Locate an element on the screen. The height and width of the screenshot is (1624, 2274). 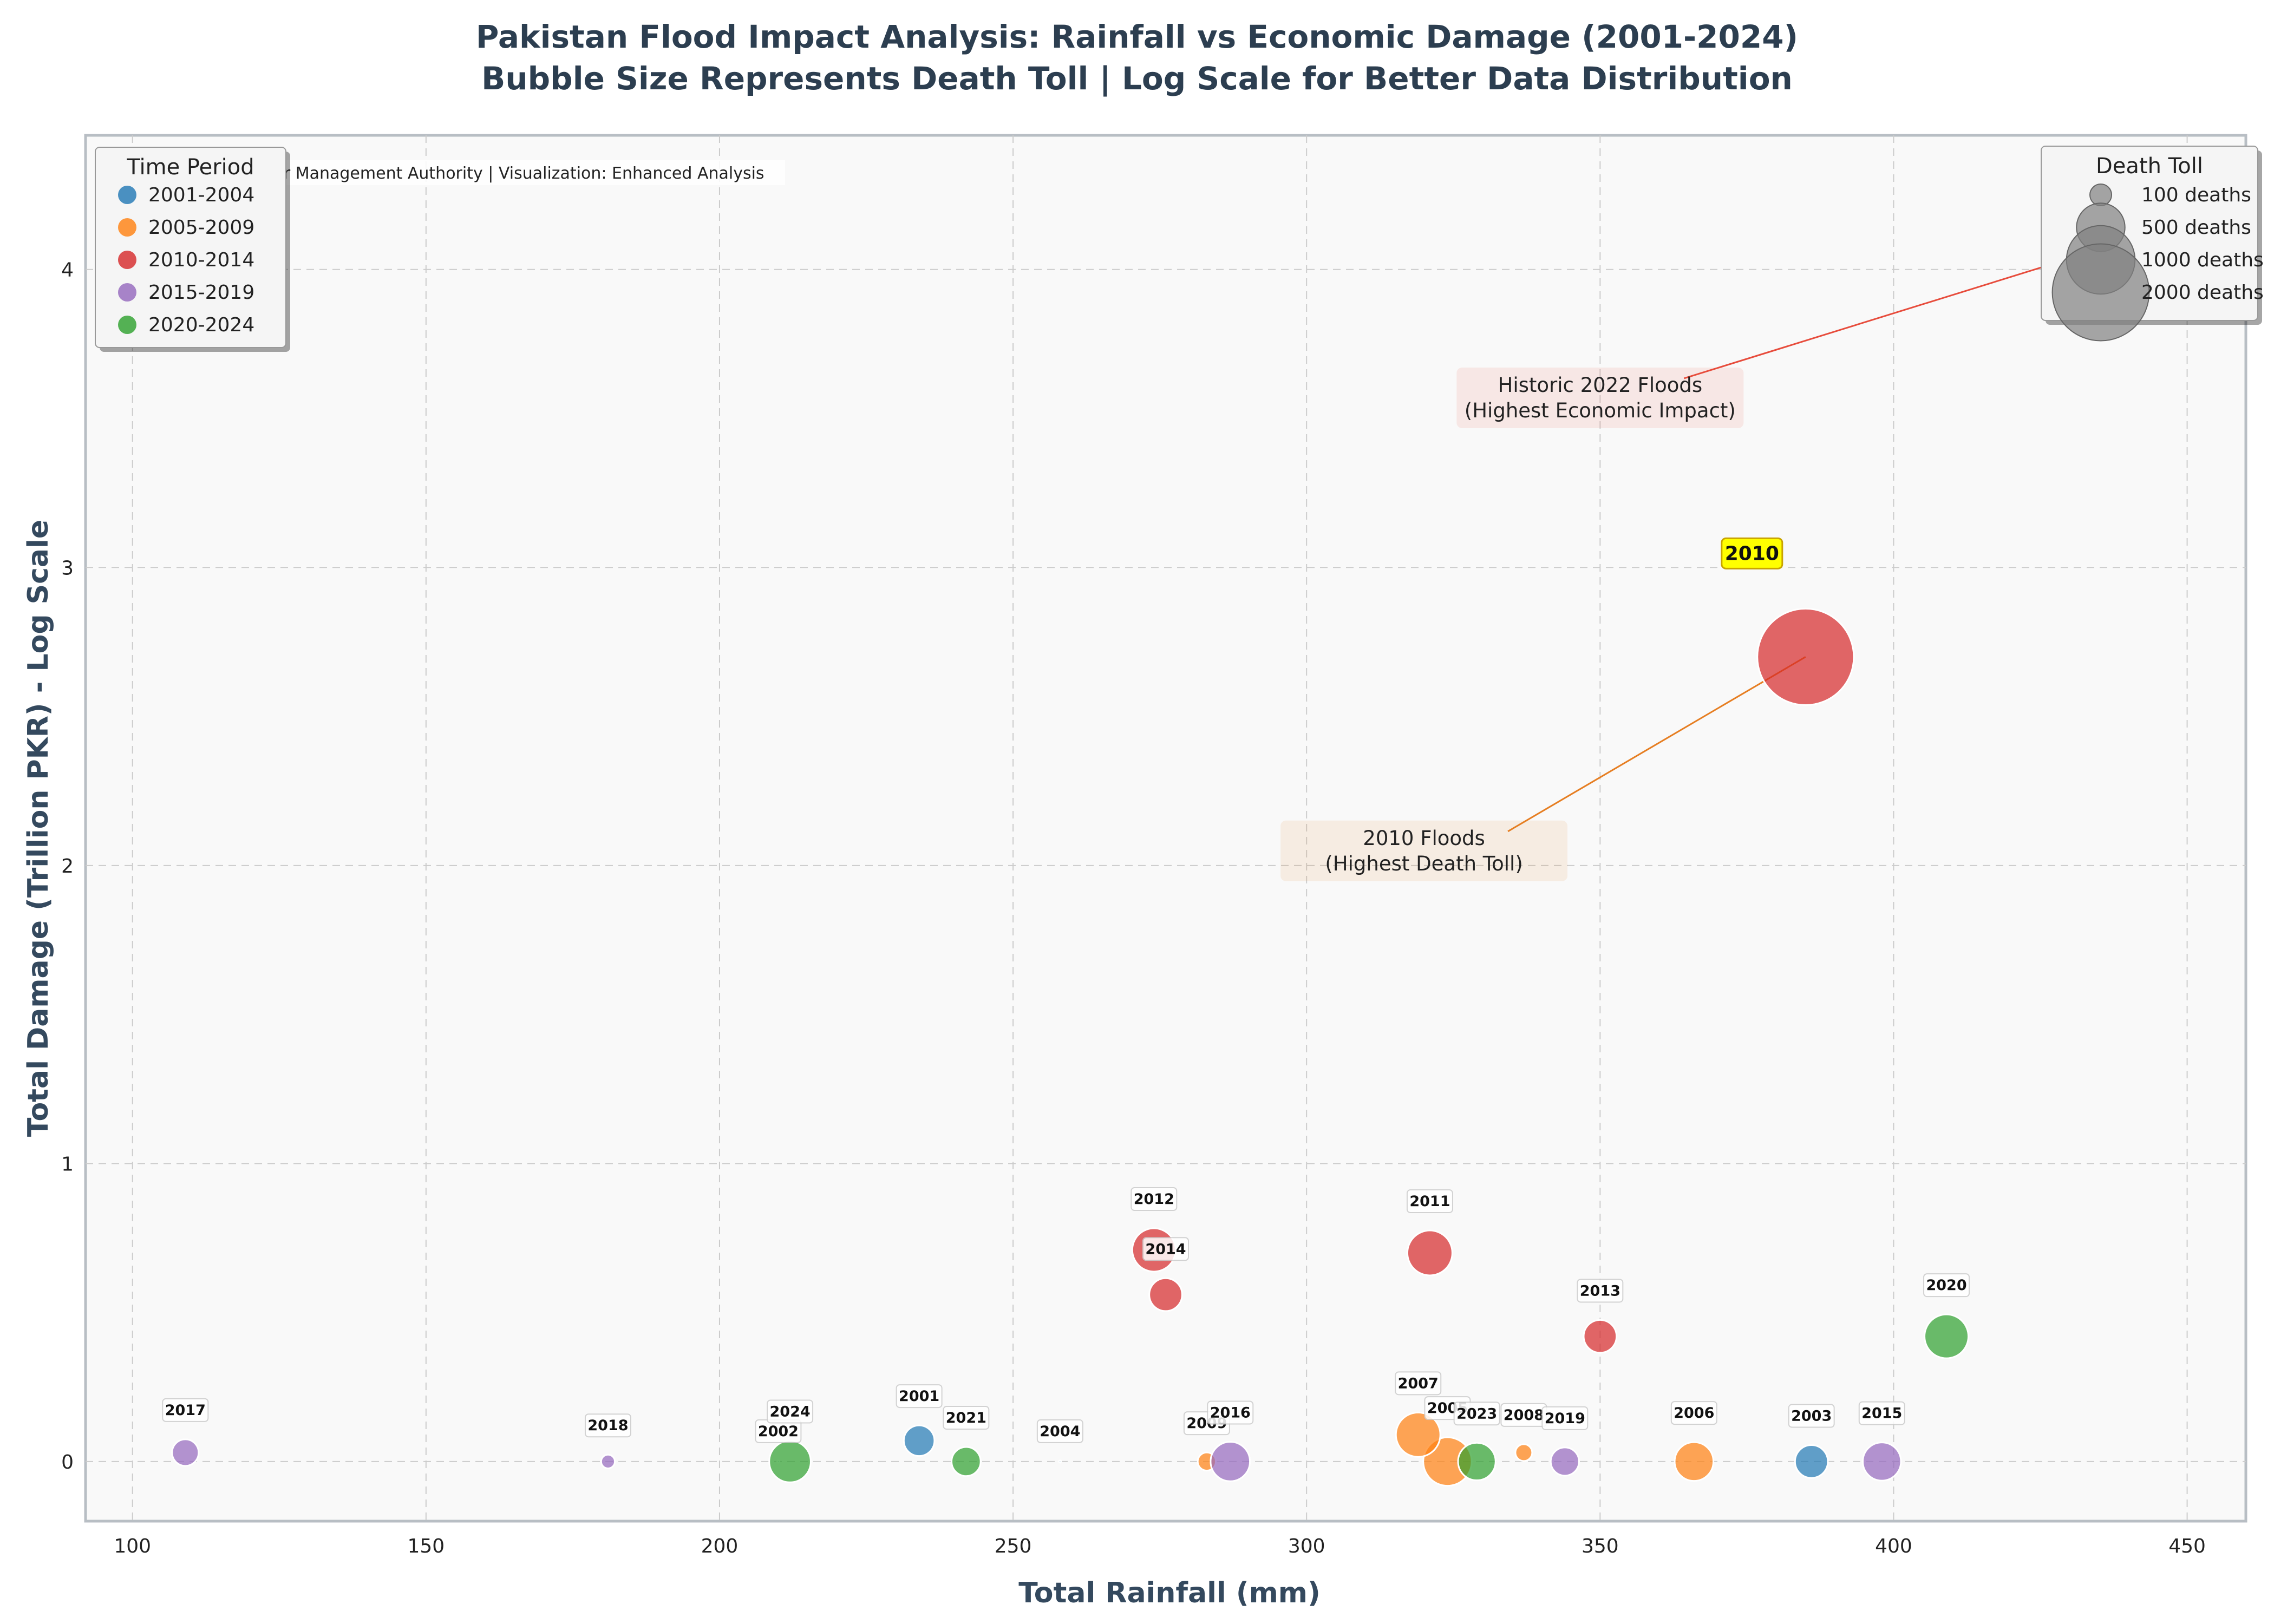
year-label-2023: 2023 is located at coordinates (1477, 1414).